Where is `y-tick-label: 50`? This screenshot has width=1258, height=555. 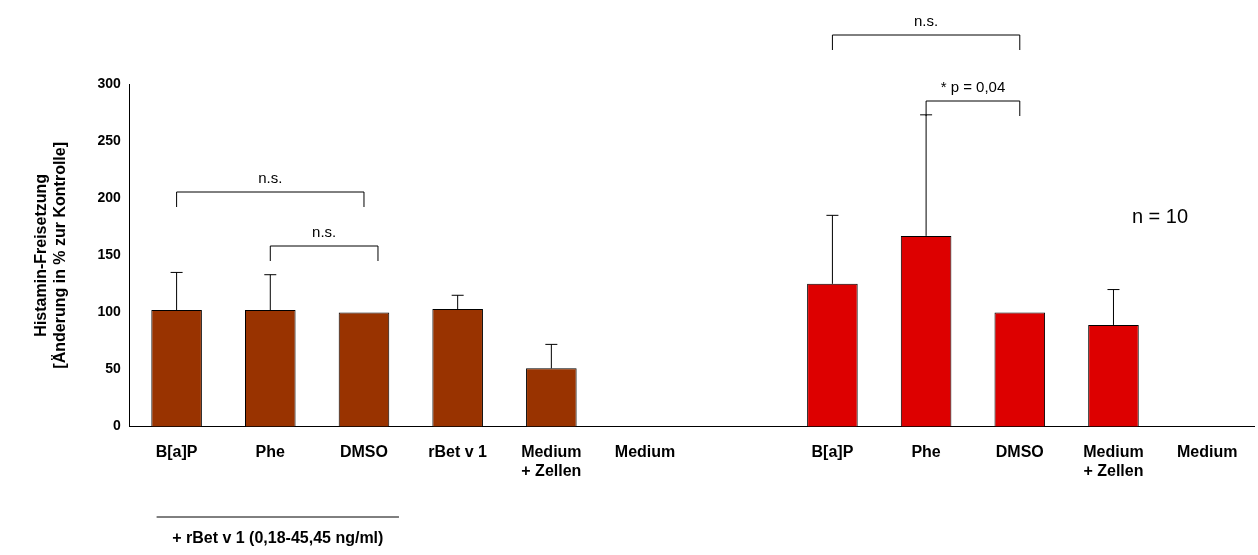 y-tick-label: 50 is located at coordinates (113, 368).